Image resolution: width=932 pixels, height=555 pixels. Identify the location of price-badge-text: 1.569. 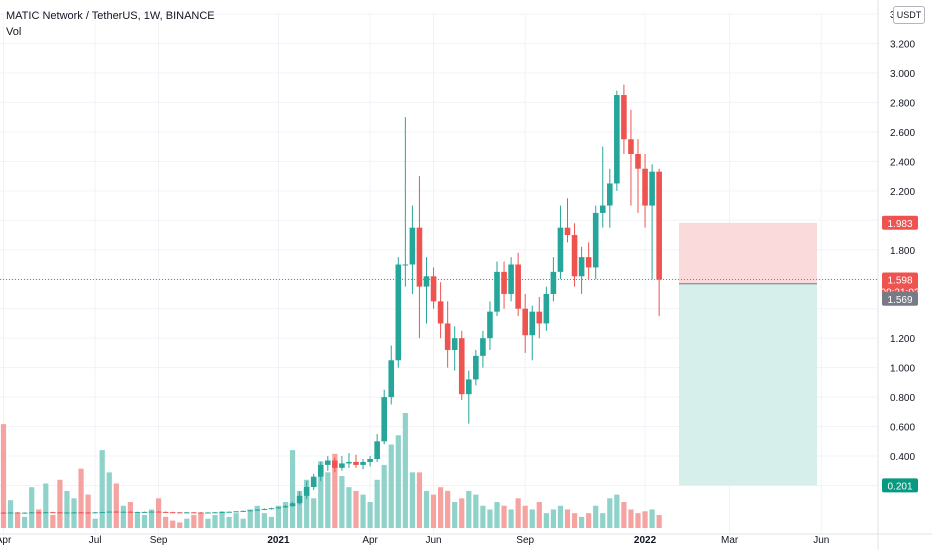
(899, 300).